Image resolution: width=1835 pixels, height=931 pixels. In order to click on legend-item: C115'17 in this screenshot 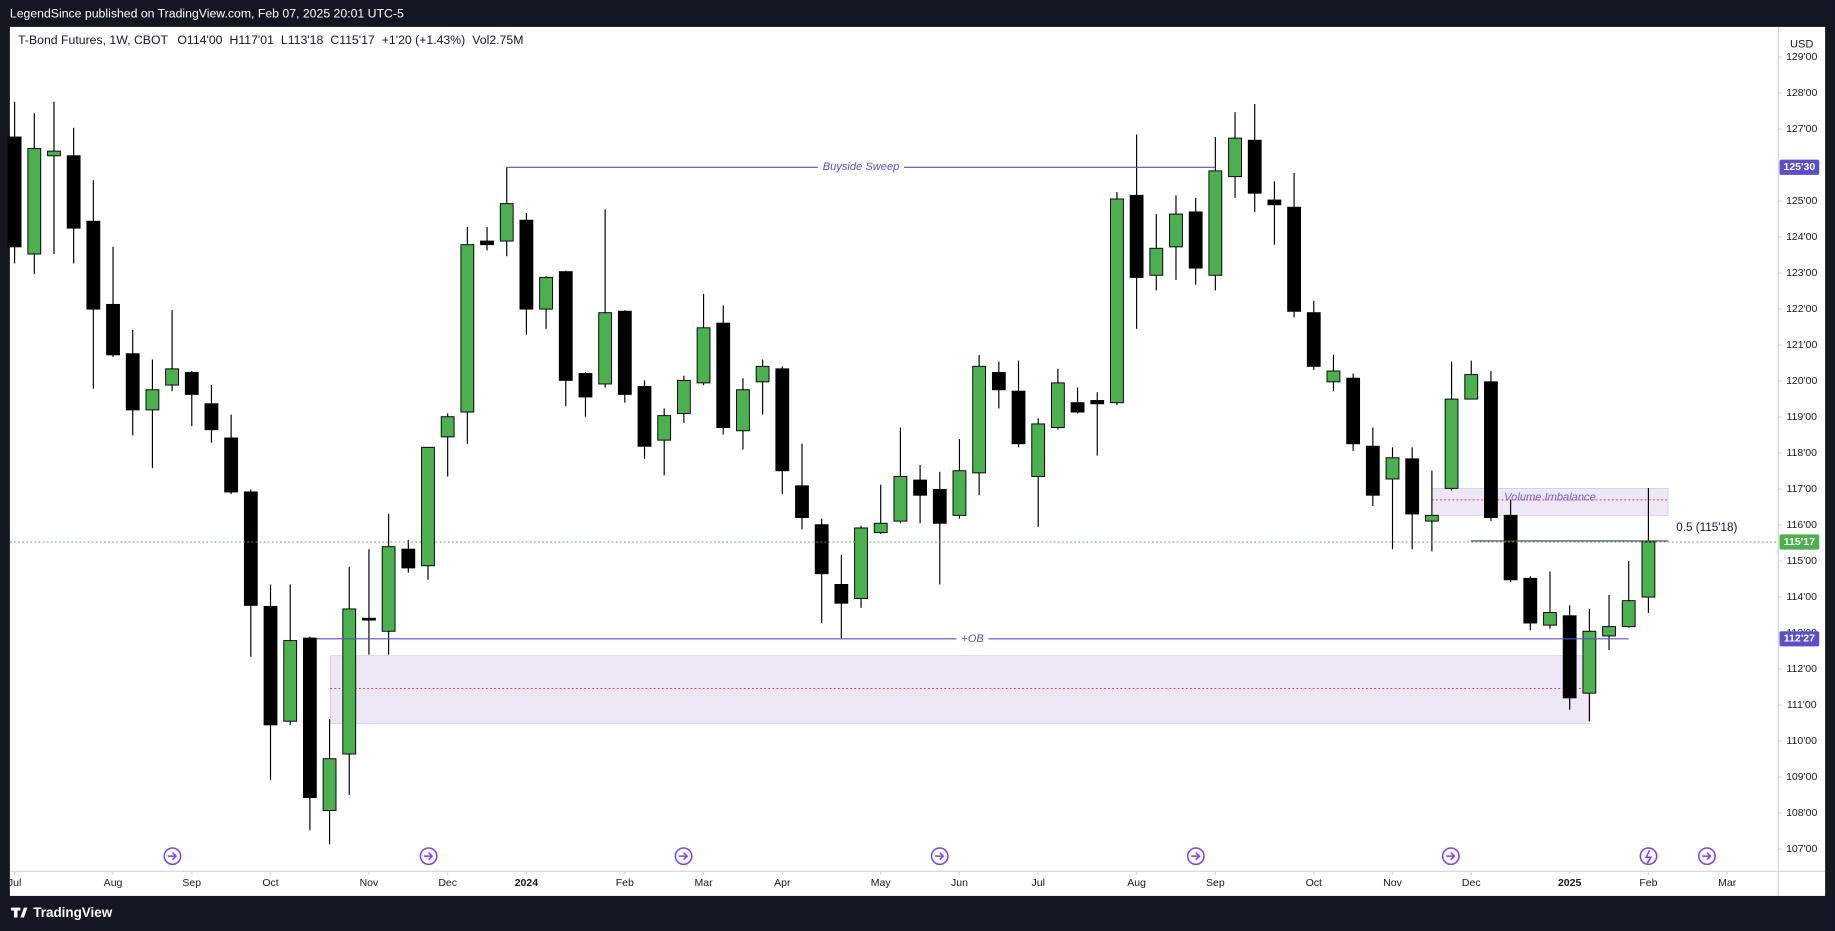, I will do `click(352, 40)`.